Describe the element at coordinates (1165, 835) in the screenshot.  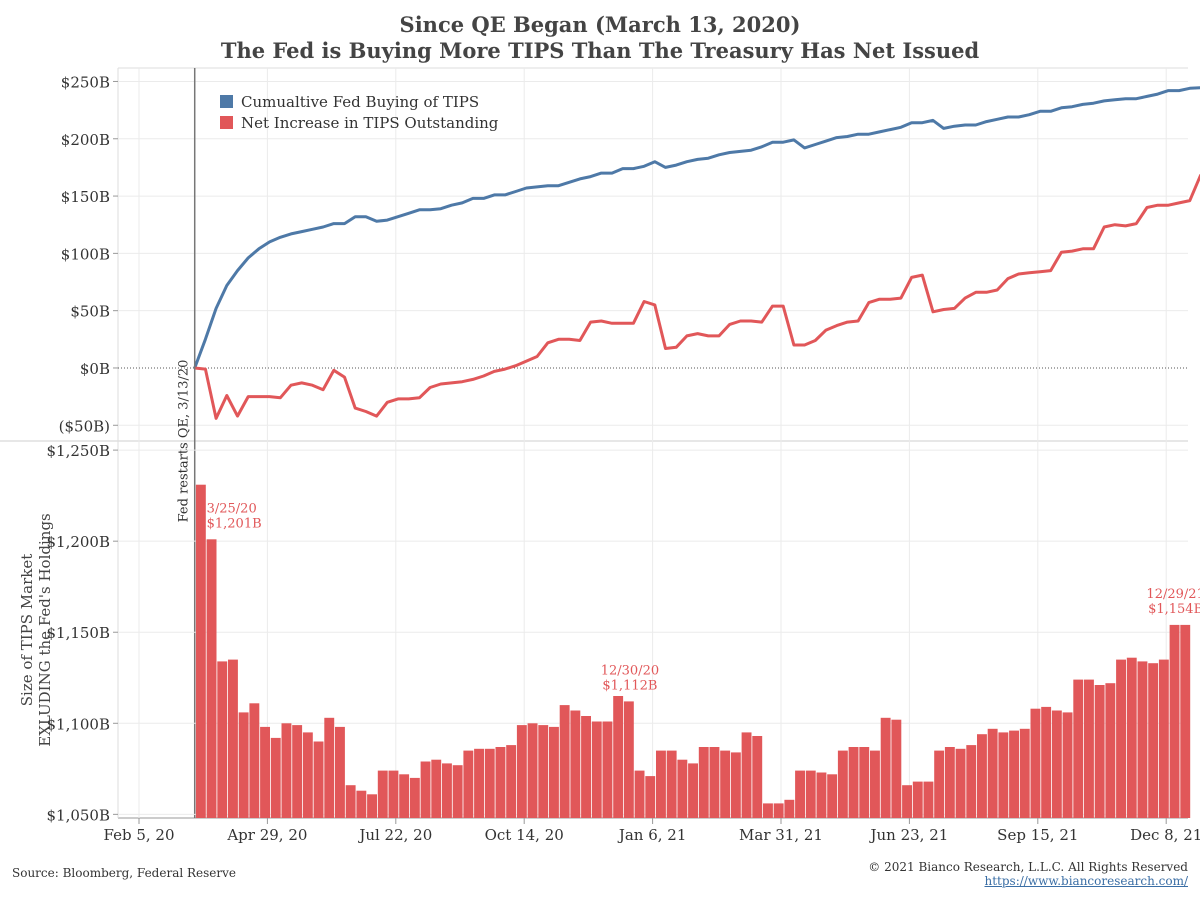
I see `x-tick-label: Dec 8, 21` at that location.